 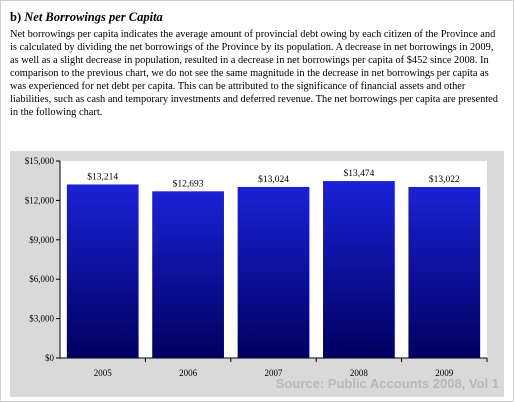 I want to click on bar-2009, so click(x=444, y=272).